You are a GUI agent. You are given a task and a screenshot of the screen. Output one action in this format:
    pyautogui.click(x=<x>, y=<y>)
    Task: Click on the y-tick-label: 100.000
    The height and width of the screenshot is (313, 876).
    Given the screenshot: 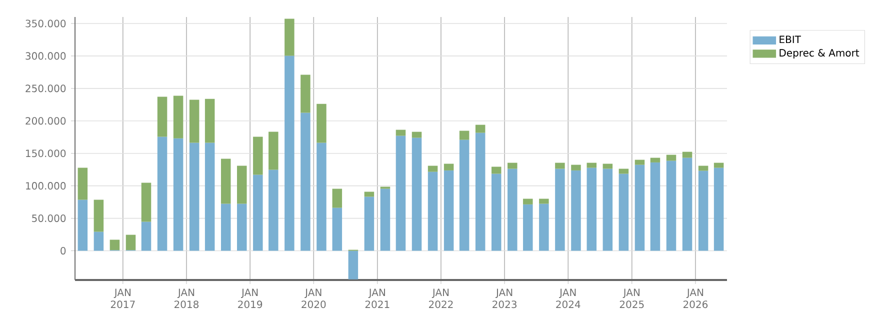 What is the action you would take?
    pyautogui.click(x=46, y=186)
    